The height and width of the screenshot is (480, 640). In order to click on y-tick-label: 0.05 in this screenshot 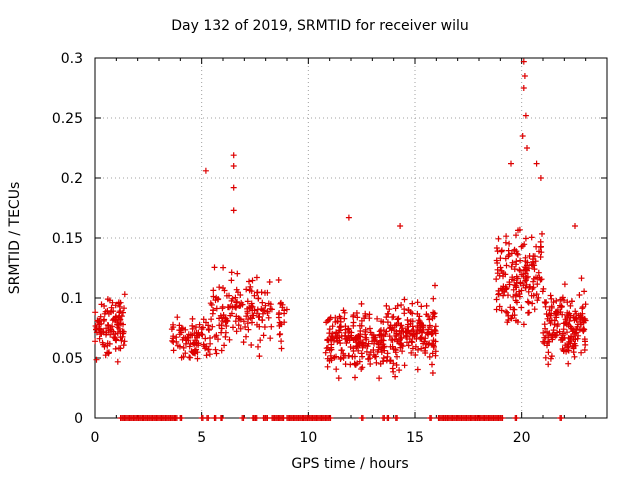, I will do `click(67, 359)`.